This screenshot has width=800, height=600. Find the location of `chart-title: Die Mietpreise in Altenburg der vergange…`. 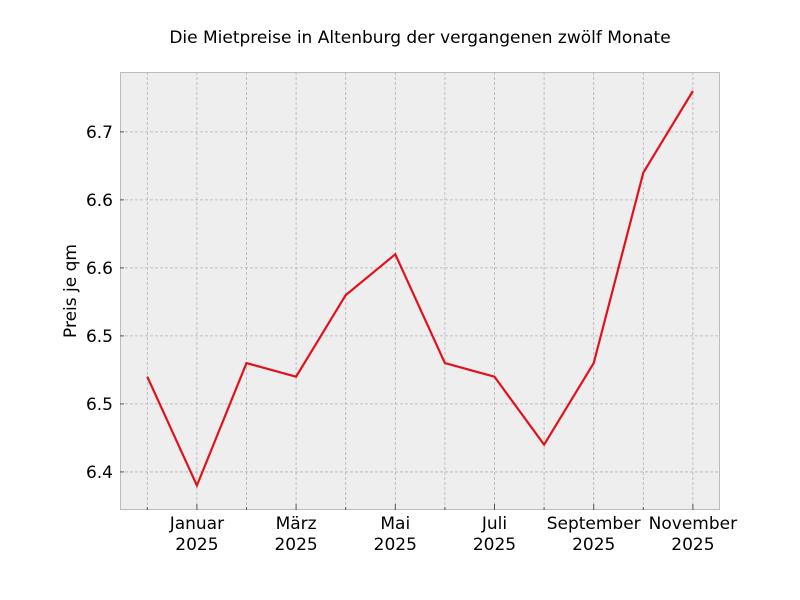

chart-title: Die Mietpreise in Altenburg der vergange… is located at coordinates (419, 38).